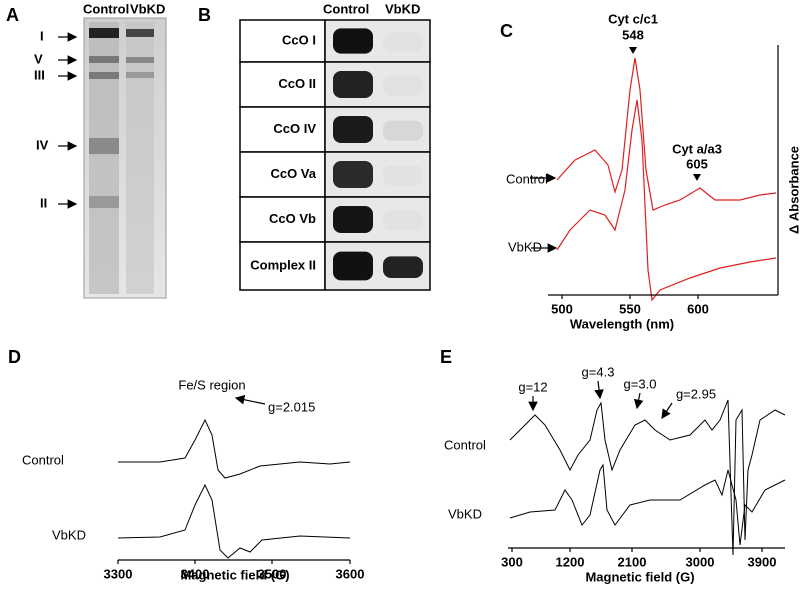  I want to click on band-label: V, so click(38, 58).